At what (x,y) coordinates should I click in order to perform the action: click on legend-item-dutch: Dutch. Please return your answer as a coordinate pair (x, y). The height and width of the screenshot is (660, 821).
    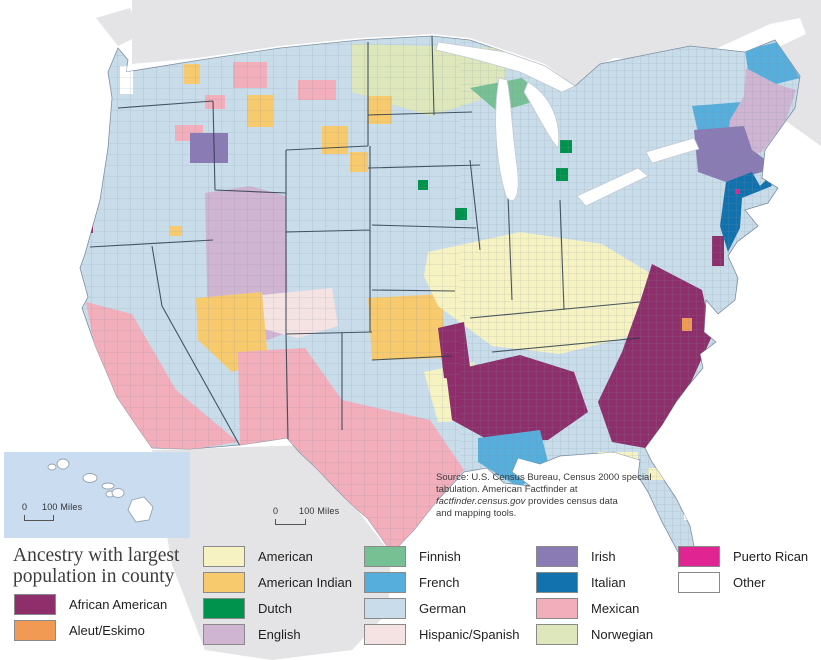
    Looking at the image, I should click on (247, 608).